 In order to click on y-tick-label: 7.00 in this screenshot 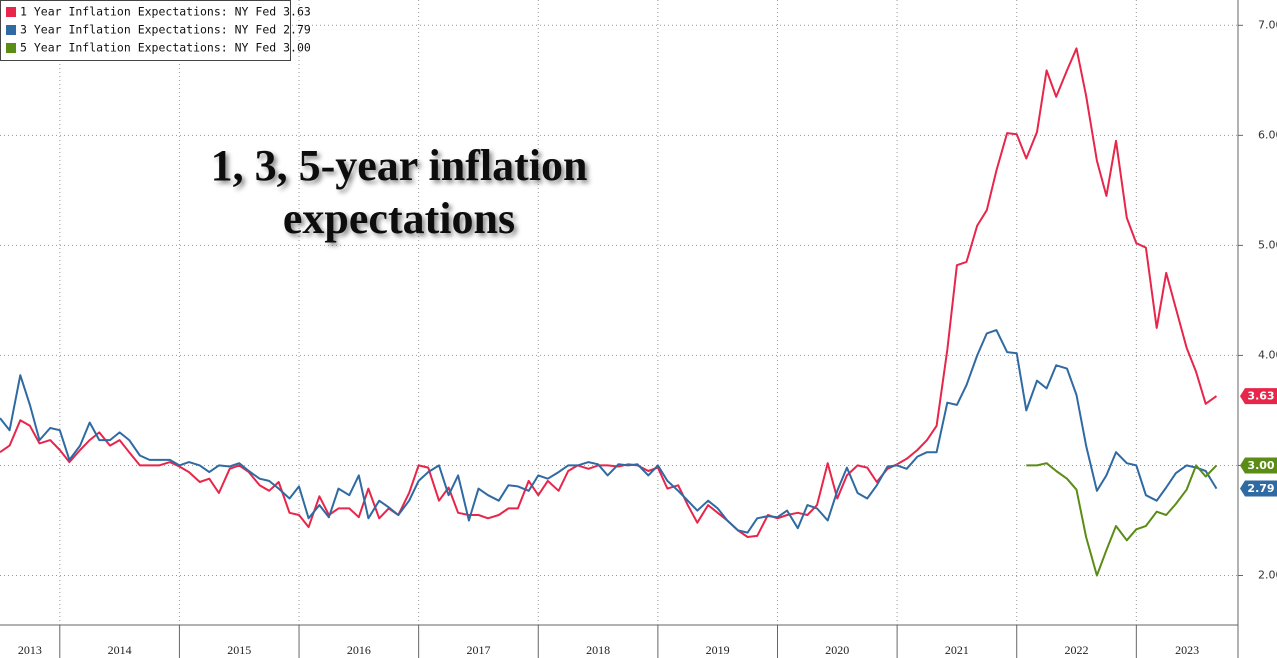, I will do `click(1267, 24)`.